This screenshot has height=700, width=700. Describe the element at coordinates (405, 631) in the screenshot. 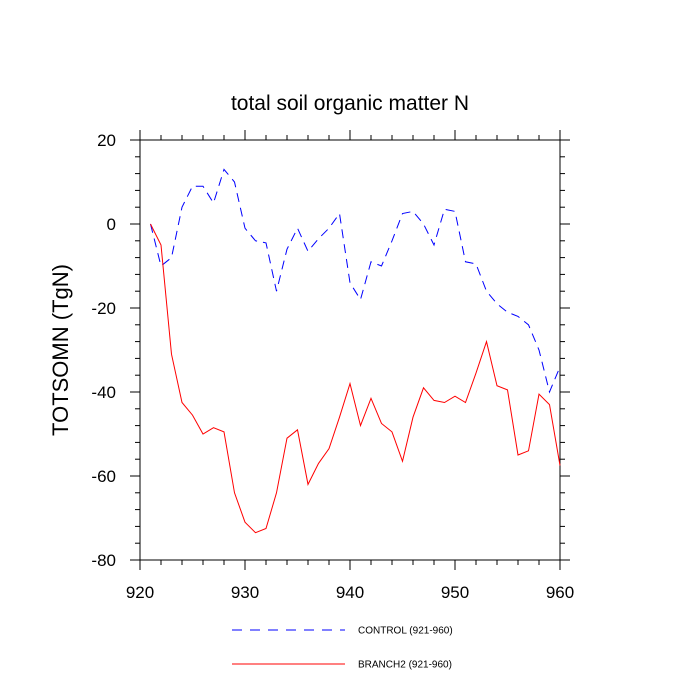

I see `legend-label: CONTROL (921-960)` at that location.